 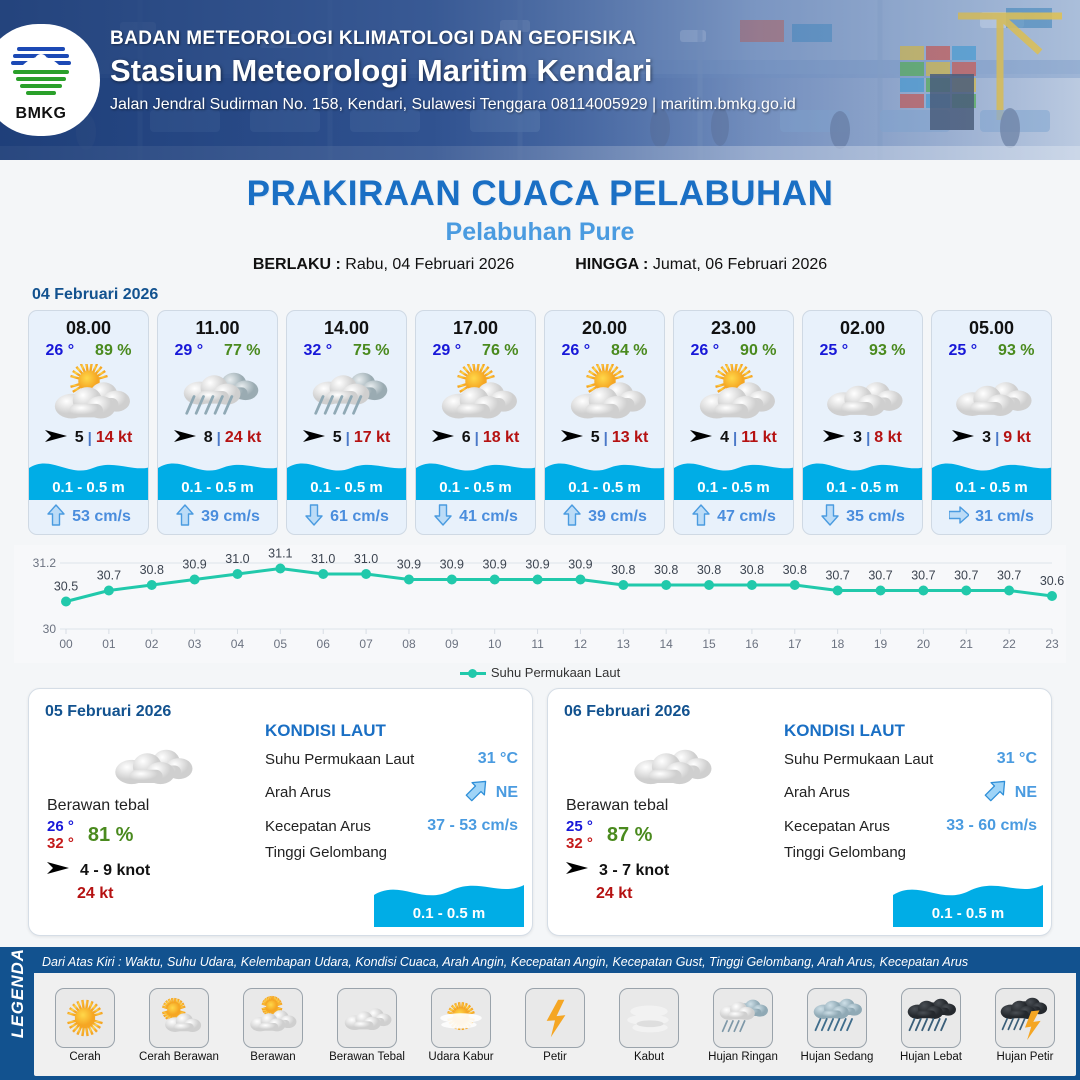 I want to click on card-current-row: 61 cm/s, so click(x=346, y=517).